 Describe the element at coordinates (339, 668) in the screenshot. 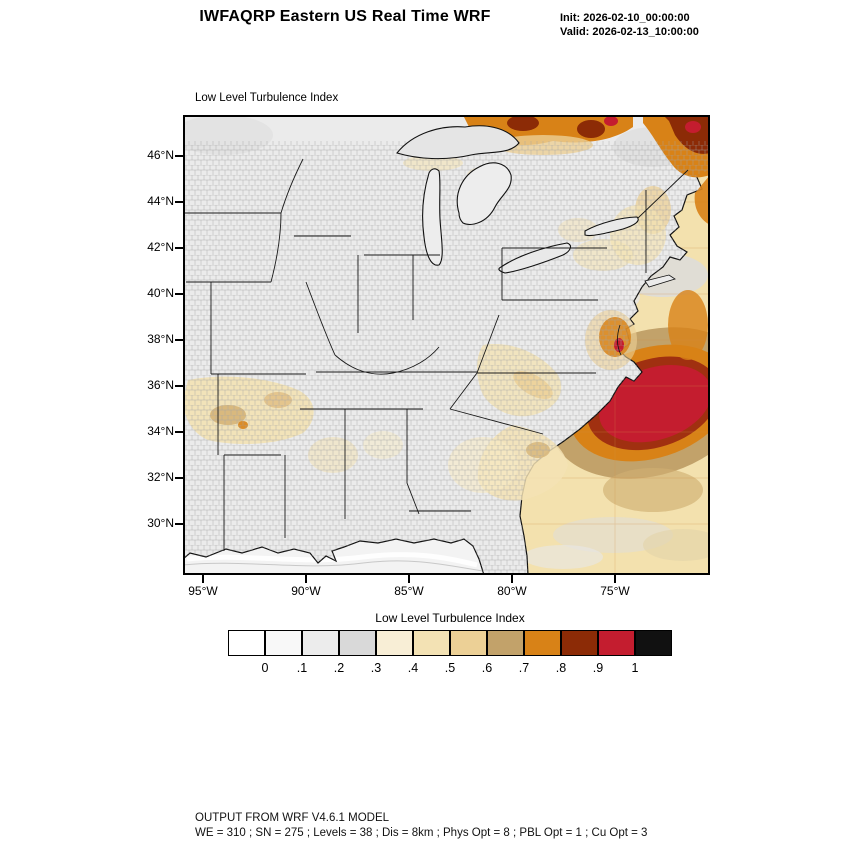

I see `colorbar-tick-label: .2` at that location.